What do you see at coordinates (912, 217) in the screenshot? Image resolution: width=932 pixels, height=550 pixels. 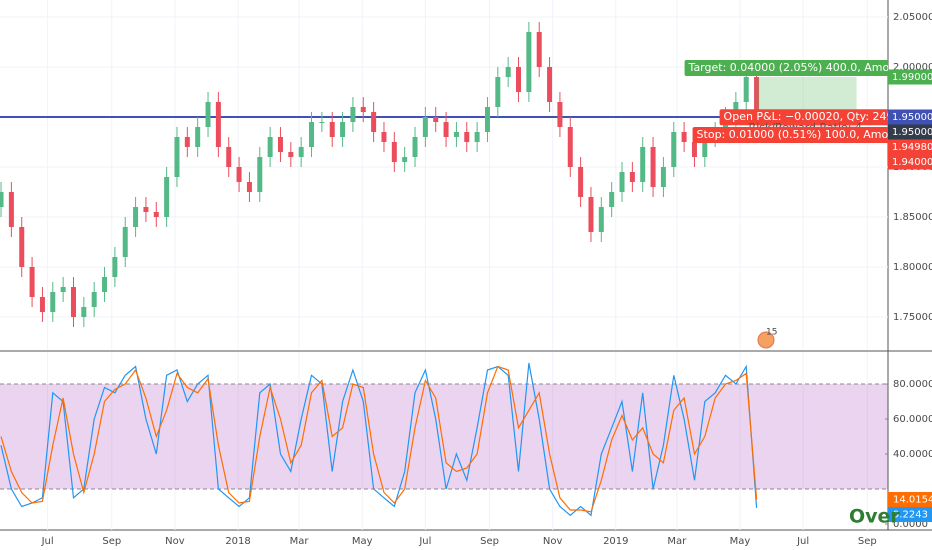 I see `y-tick-label: 1.85000` at bounding box center [912, 217].